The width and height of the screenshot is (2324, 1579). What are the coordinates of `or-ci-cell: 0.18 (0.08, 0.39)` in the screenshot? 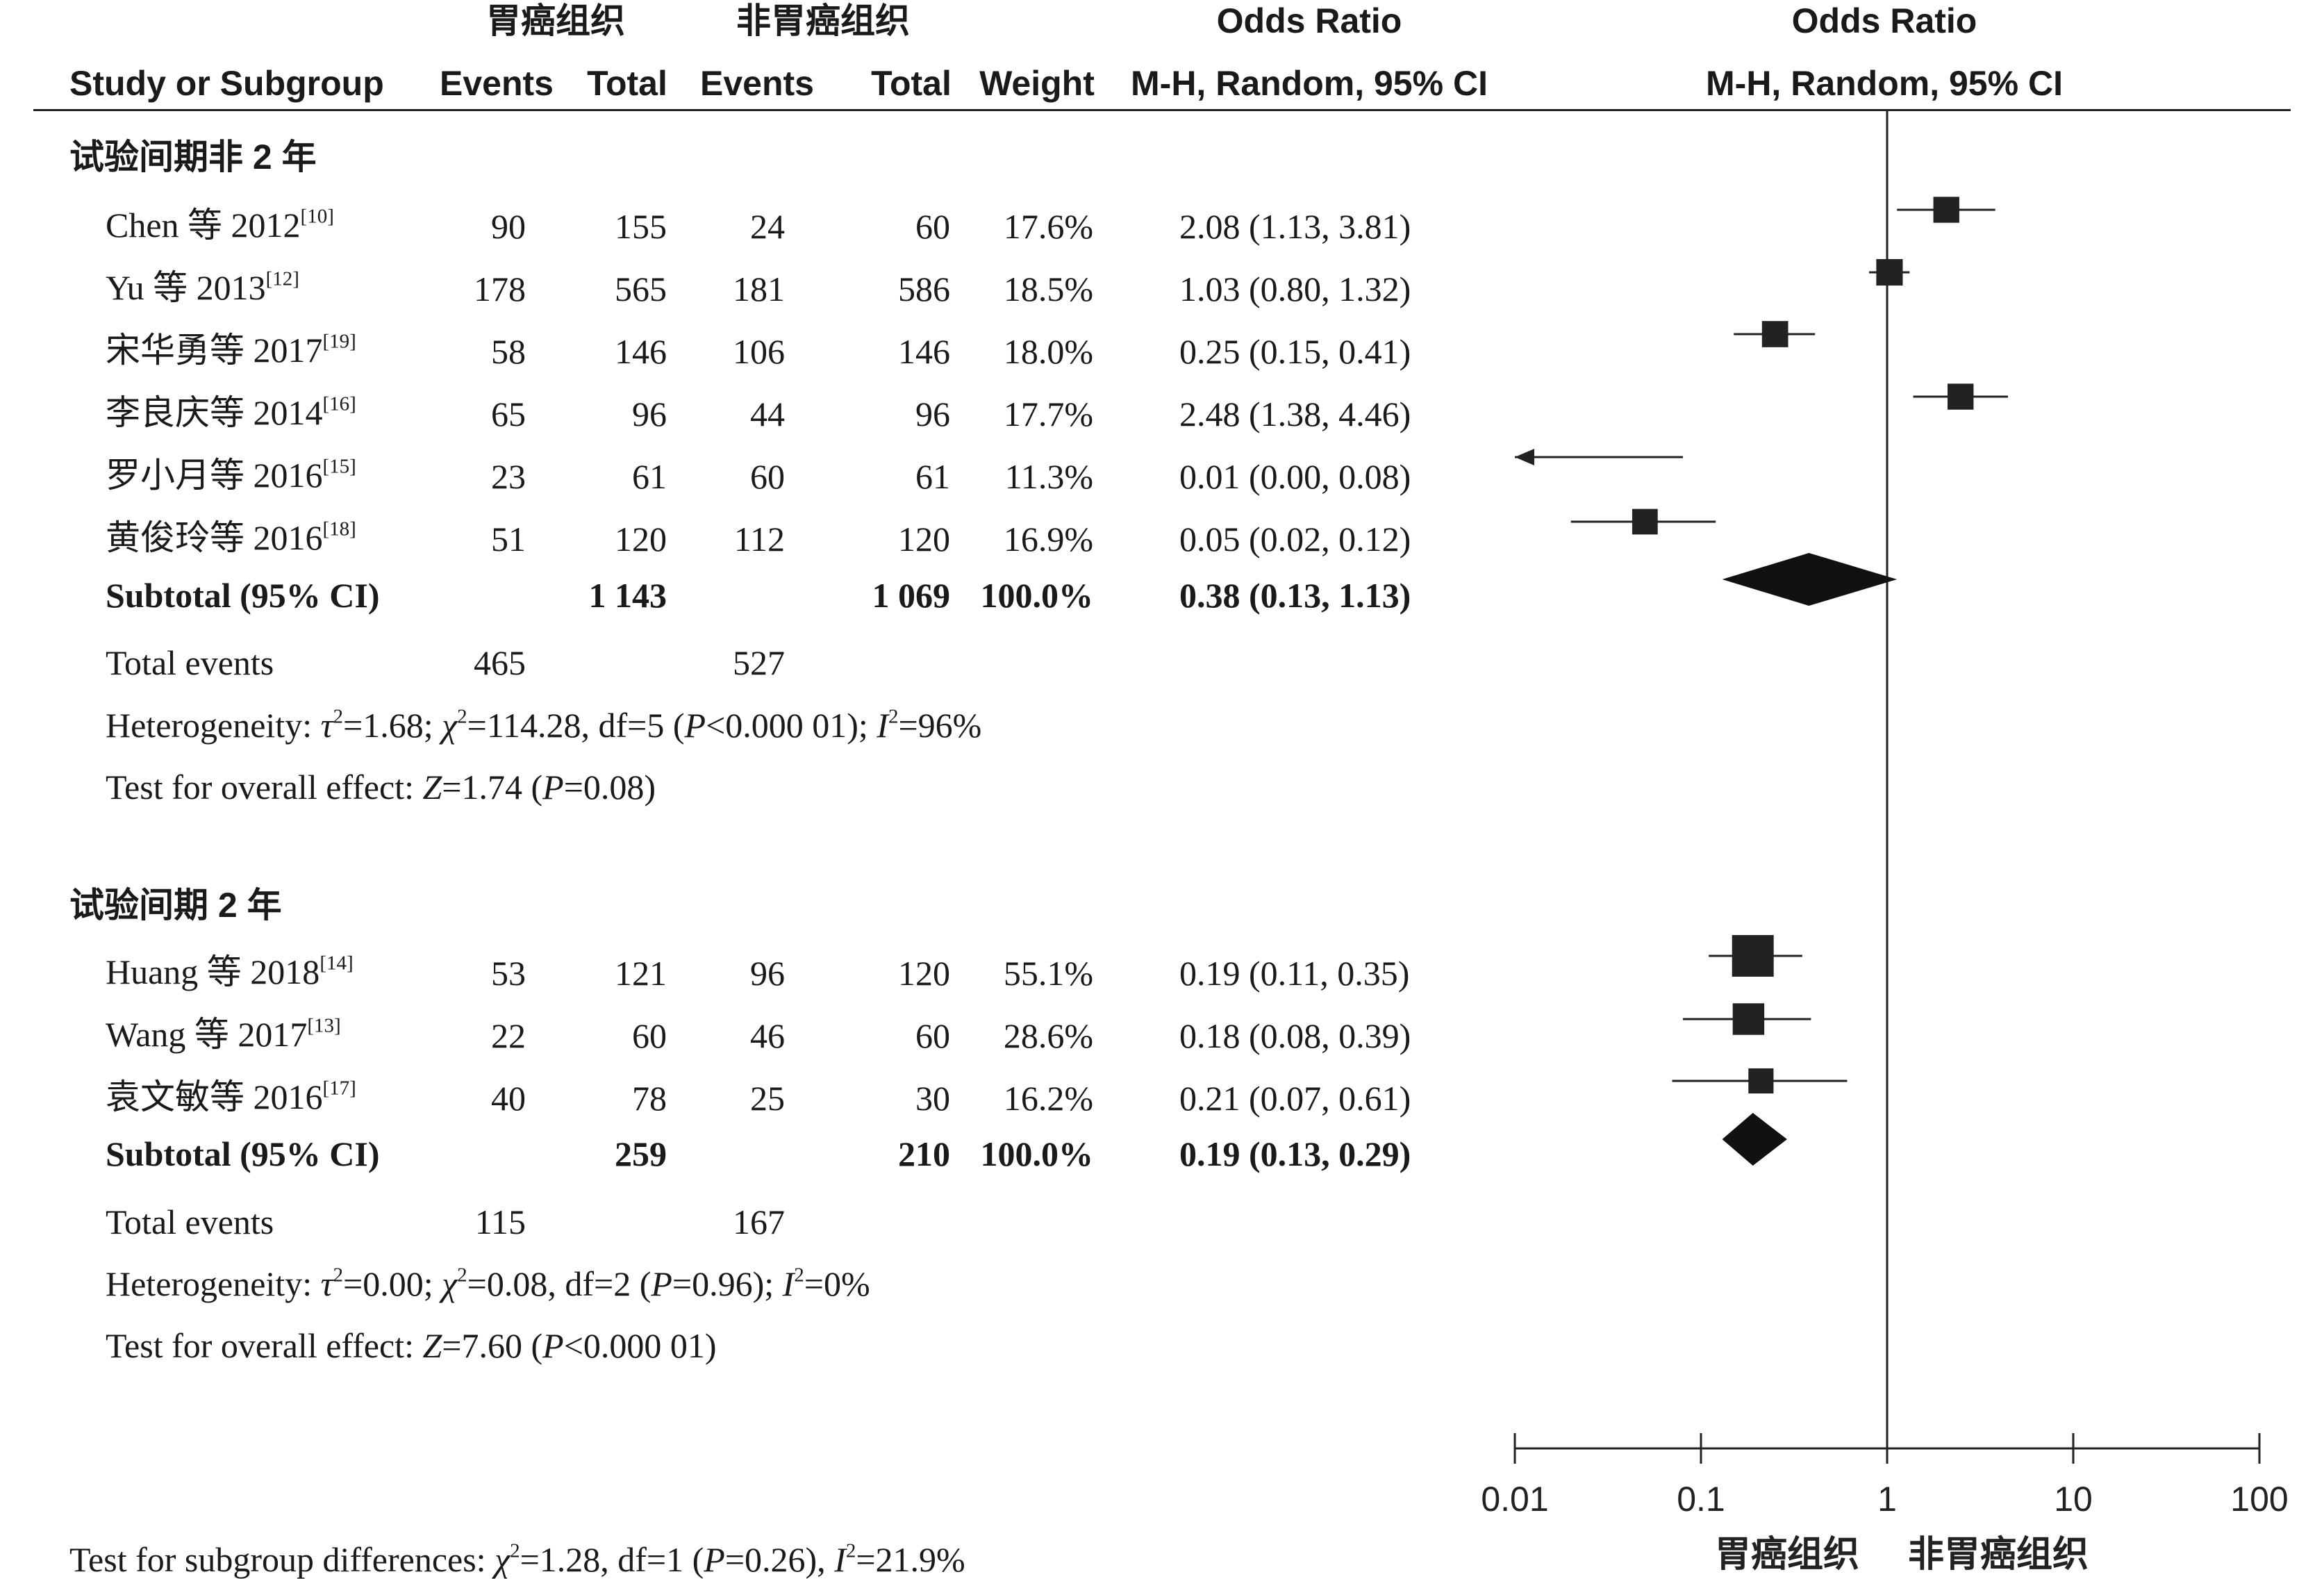 It's located at (1295, 1035).